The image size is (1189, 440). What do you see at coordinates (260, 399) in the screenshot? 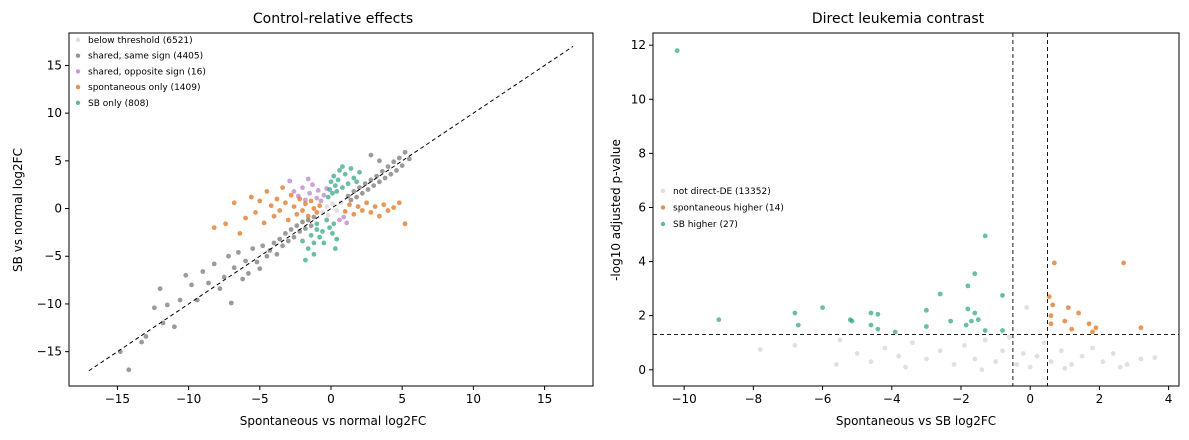
I see `x-tick-label-2: −5` at bounding box center [260, 399].